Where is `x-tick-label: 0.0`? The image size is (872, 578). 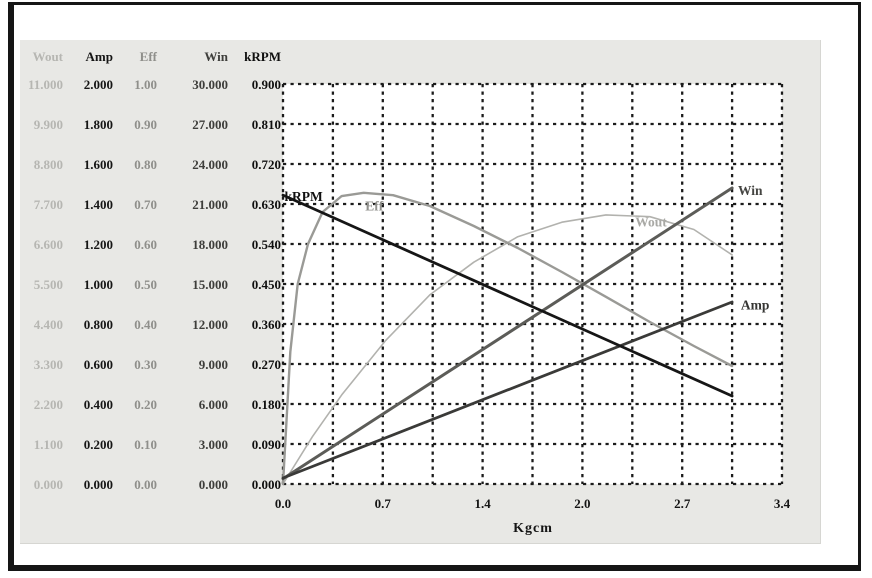 x-tick-label: 0.0 is located at coordinates (283, 503).